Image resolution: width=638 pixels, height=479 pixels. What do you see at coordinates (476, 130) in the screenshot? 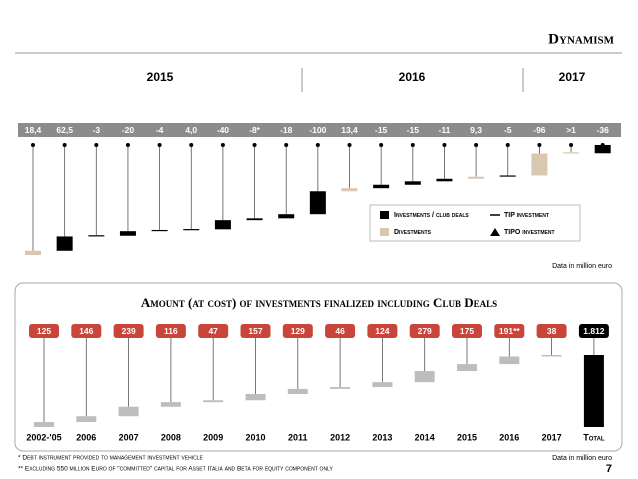
I see `value-label: 9,3` at bounding box center [476, 130].